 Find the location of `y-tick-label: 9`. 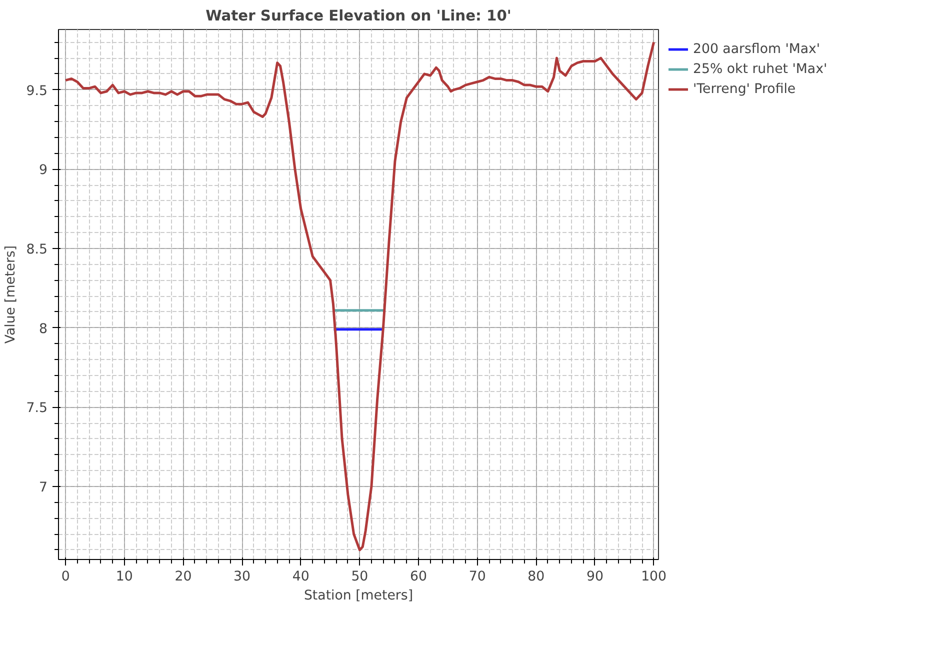

y-tick-label: 9 is located at coordinates (43, 170).